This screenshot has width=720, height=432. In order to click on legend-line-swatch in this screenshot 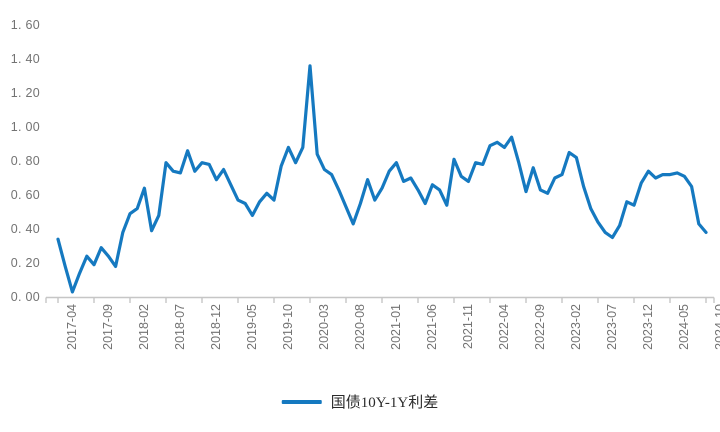, I will do `click(301, 401)`.